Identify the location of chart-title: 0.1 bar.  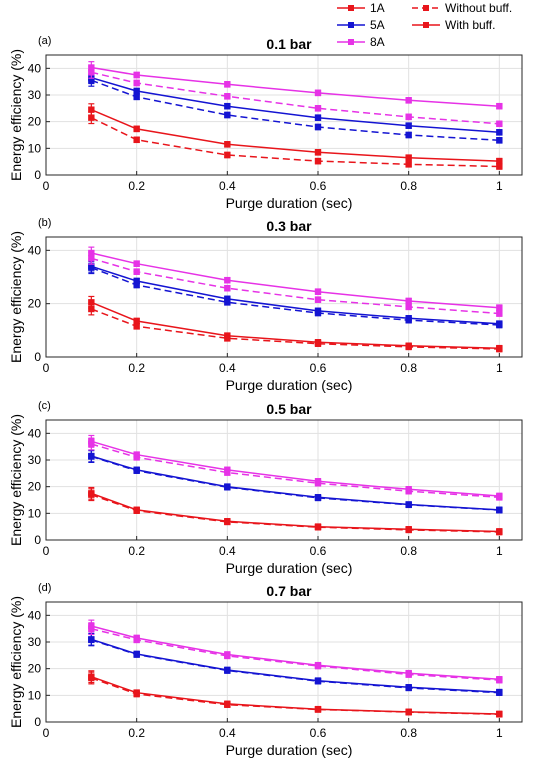
(289, 44).